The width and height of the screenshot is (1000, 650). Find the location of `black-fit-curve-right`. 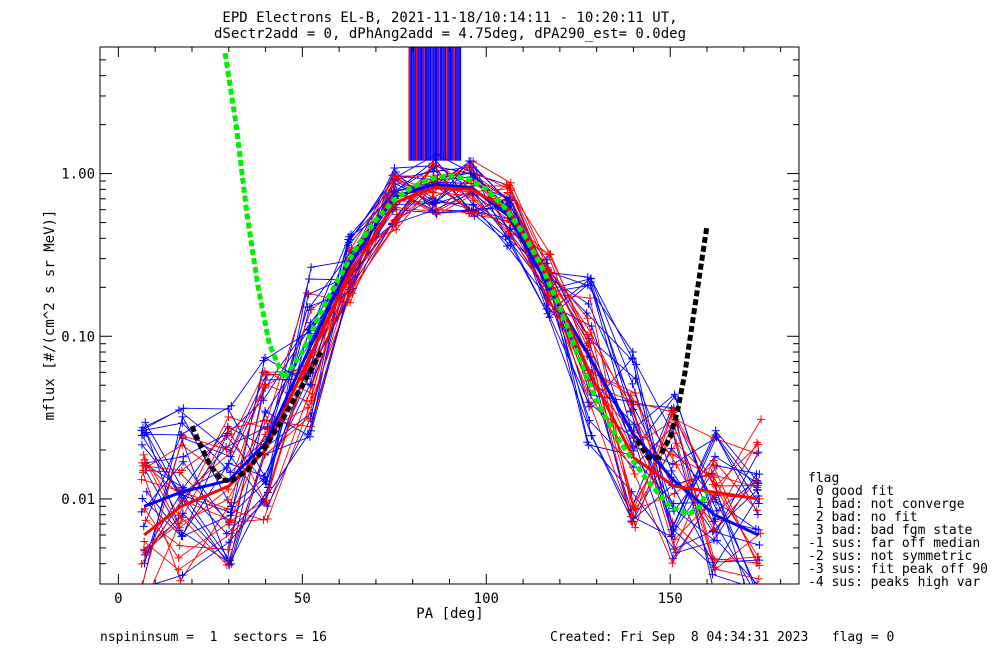

black-fit-curve-right is located at coordinates (672, 342).